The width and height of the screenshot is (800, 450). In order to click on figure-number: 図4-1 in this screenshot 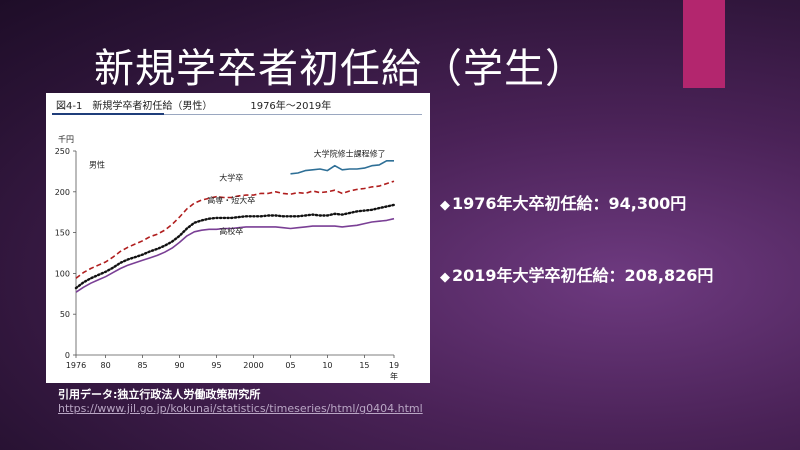, I will do `click(69, 106)`.